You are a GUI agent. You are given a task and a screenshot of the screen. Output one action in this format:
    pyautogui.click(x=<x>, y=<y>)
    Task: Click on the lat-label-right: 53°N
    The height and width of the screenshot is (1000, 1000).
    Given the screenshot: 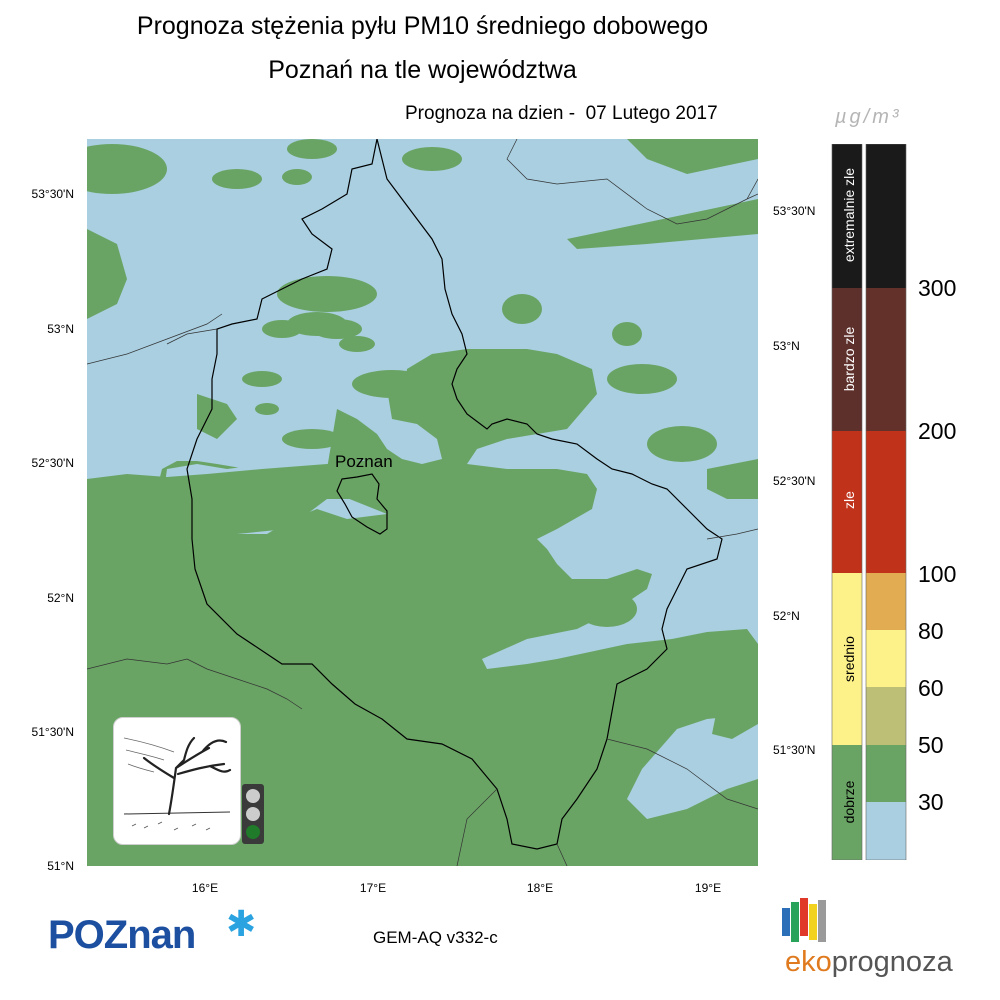 What is the action you would take?
    pyautogui.click(x=786, y=346)
    